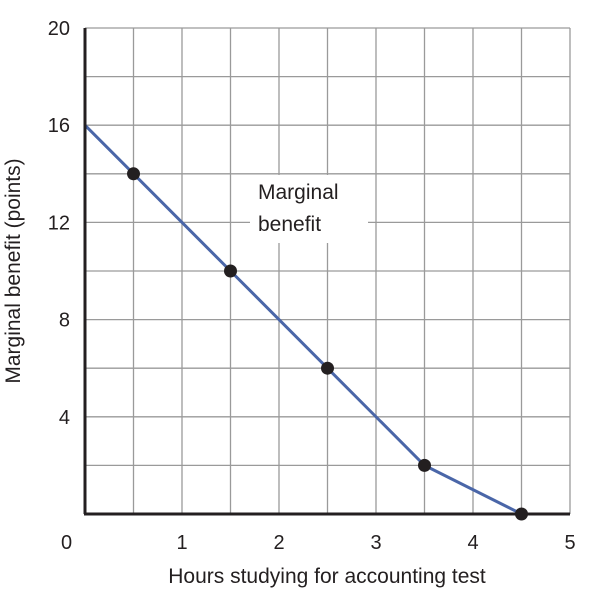 The image size is (600, 591). What do you see at coordinates (66, 543) in the screenshot?
I see `x-origin-tick-label: 0` at bounding box center [66, 543].